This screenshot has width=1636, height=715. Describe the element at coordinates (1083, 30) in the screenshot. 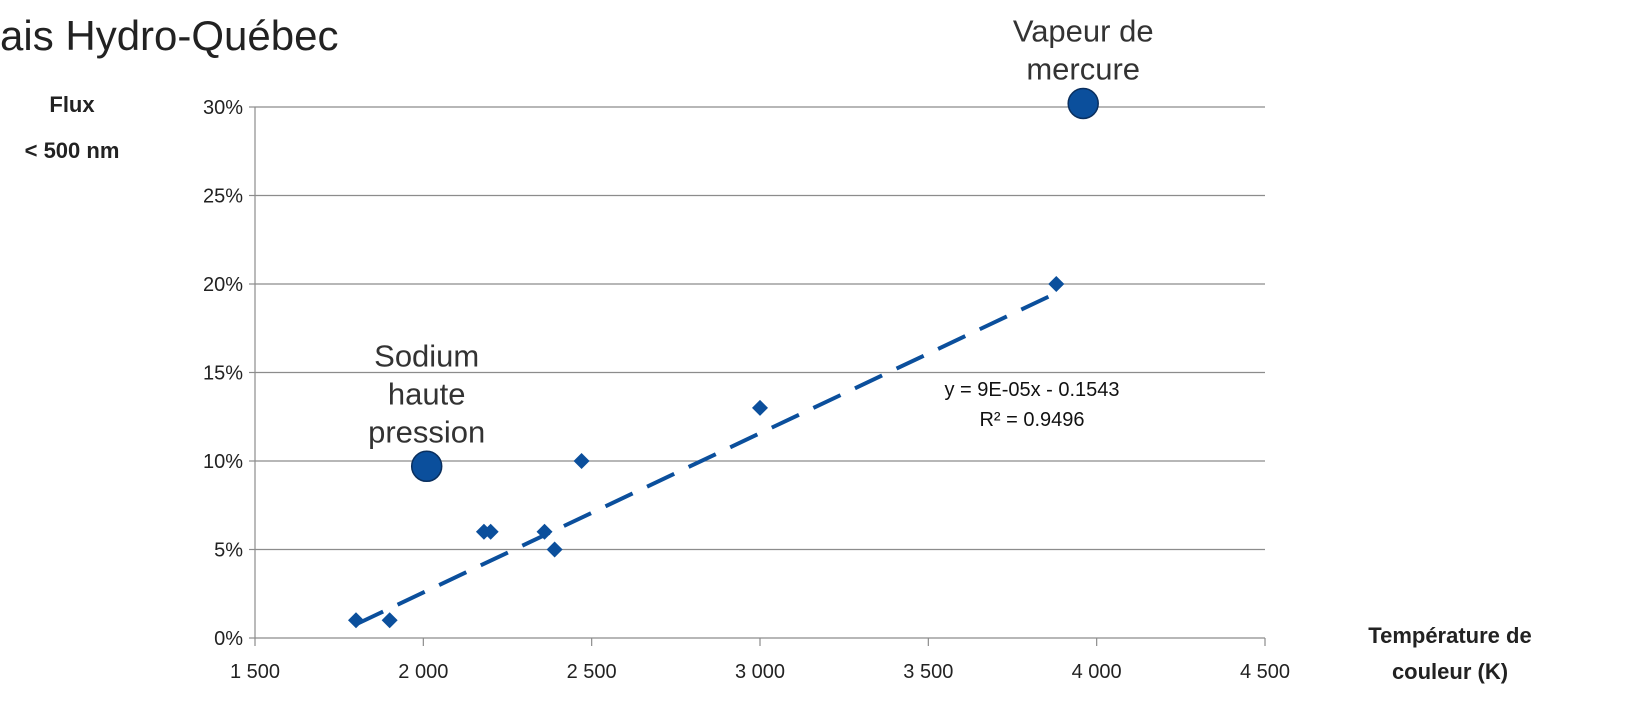

I see `point-annotation: Vapeur de` at that location.